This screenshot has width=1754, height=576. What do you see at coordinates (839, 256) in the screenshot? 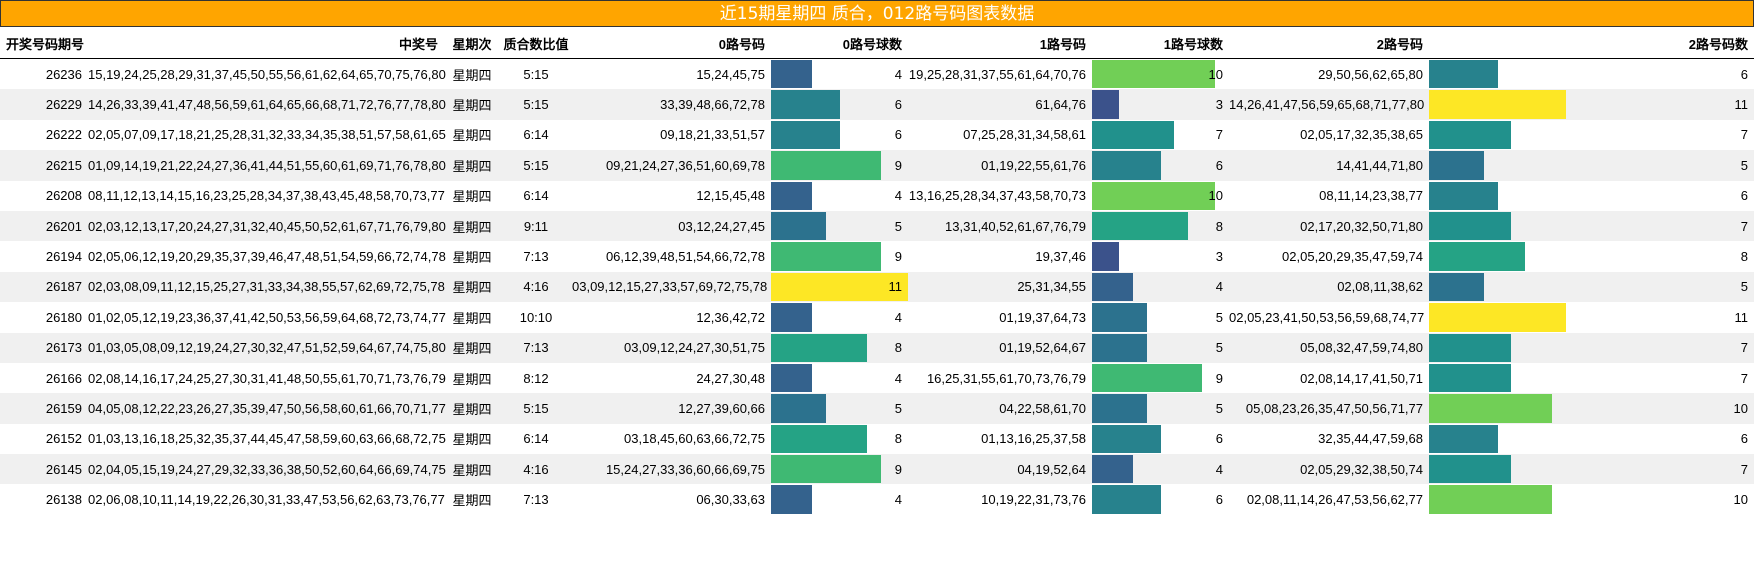
I see `c0-count-cell: 9` at bounding box center [839, 256].